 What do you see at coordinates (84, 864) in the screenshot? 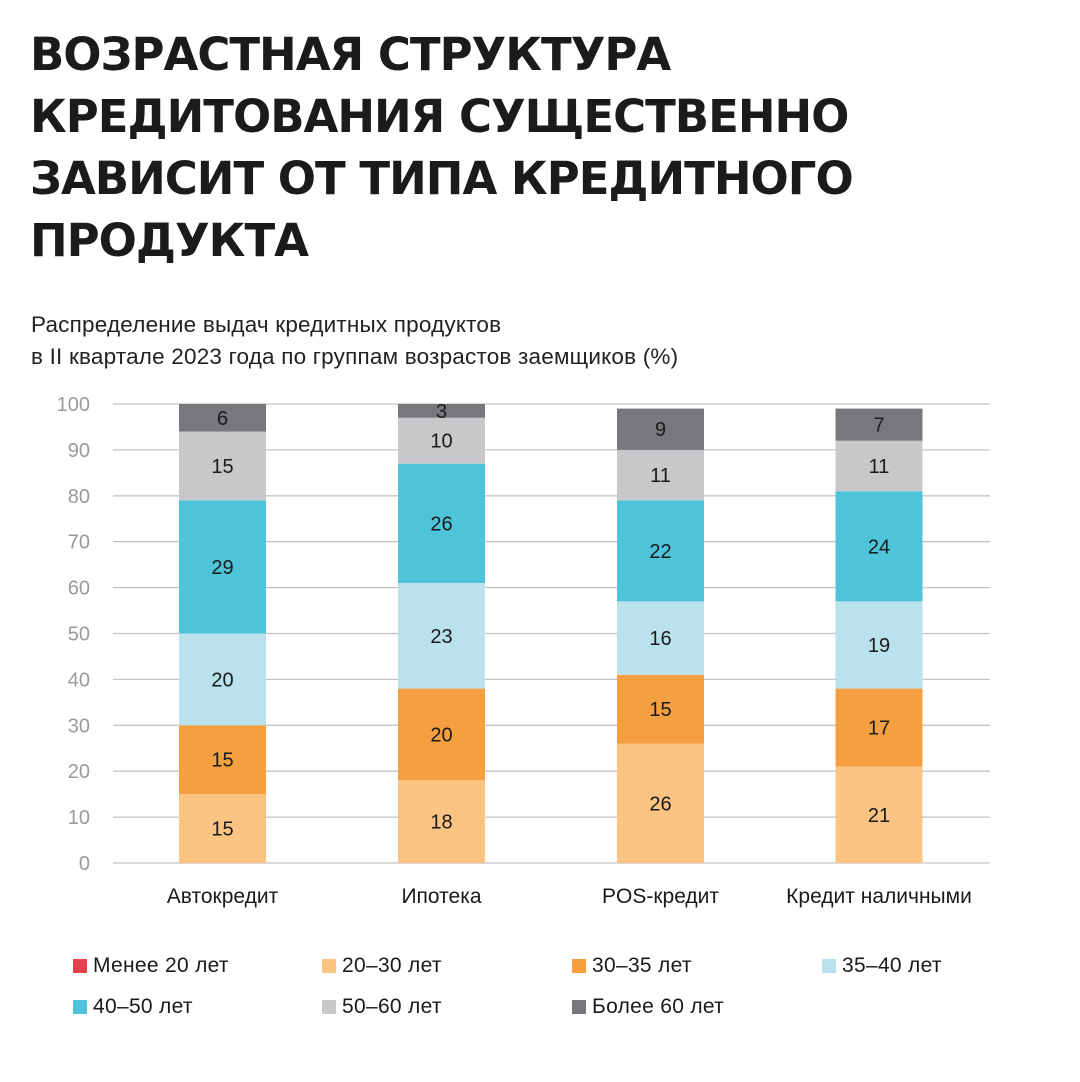
I see `y-tick-label: 0` at bounding box center [84, 864].